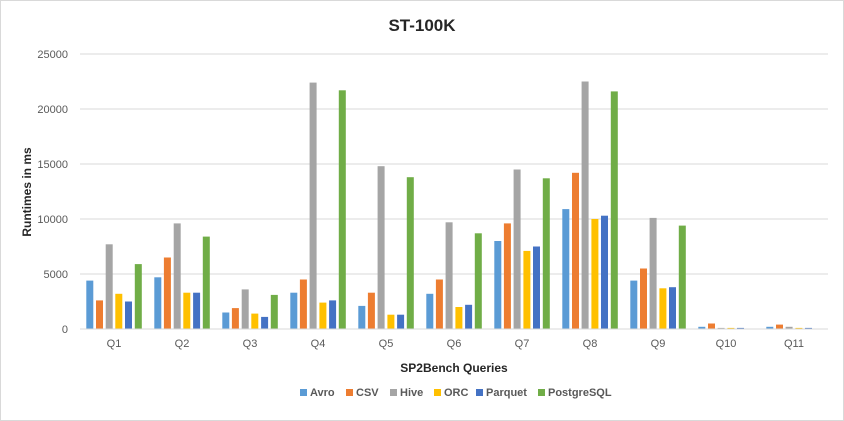 Image resolution: width=844 pixels, height=421 pixels. I want to click on bar-avro-q9, so click(634, 304).